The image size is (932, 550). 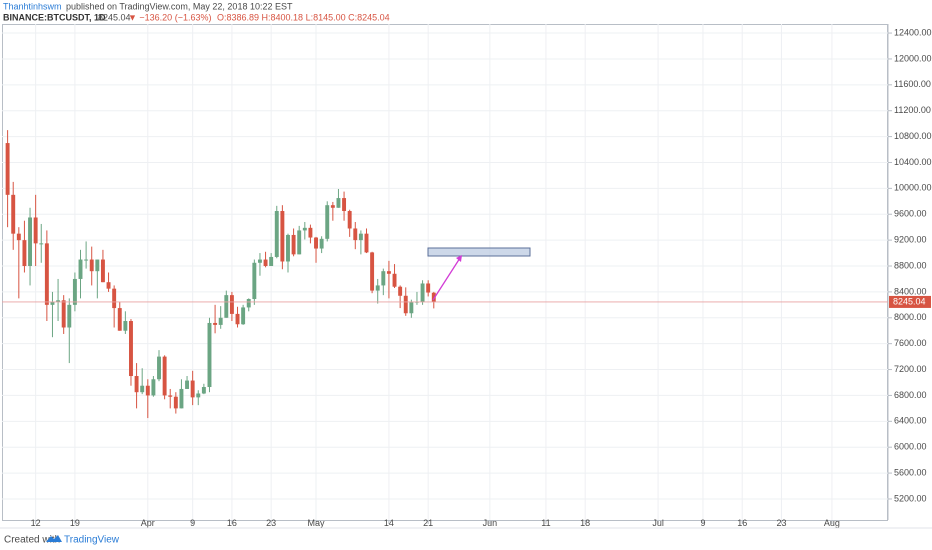 What do you see at coordinates (32, 6) in the screenshot?
I see `author: Thanhtinhswm` at bounding box center [32, 6].